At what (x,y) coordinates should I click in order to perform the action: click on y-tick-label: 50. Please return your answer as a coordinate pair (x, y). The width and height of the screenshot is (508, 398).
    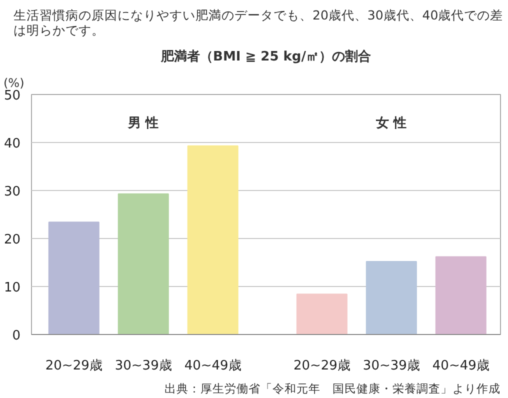
    Looking at the image, I should click on (12, 96).